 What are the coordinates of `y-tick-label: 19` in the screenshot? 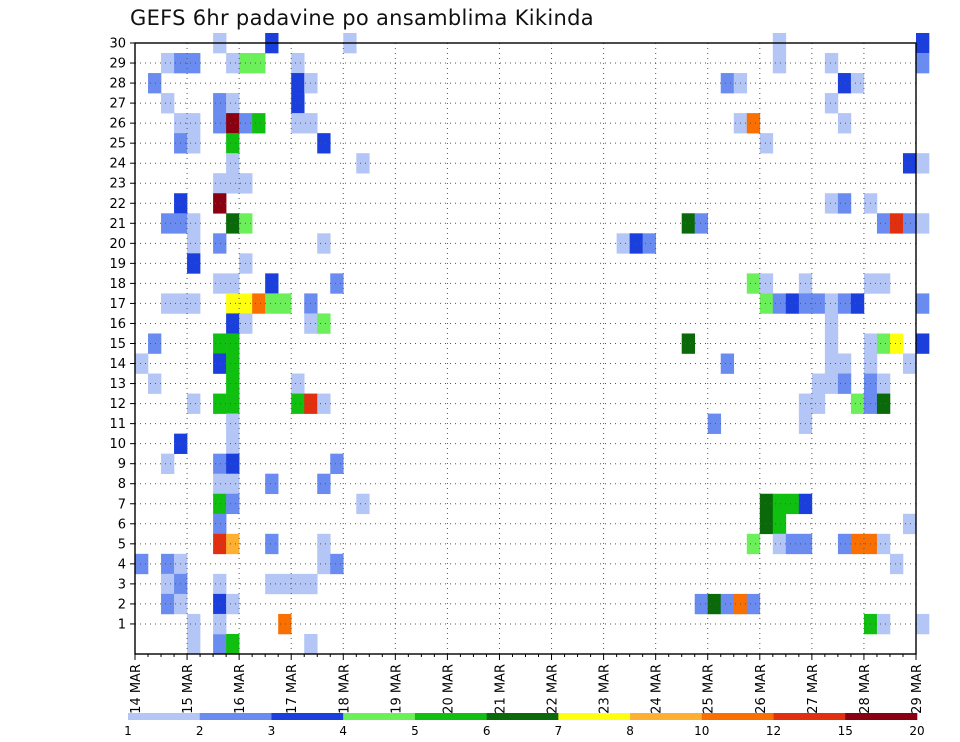 It's located at (117, 264).